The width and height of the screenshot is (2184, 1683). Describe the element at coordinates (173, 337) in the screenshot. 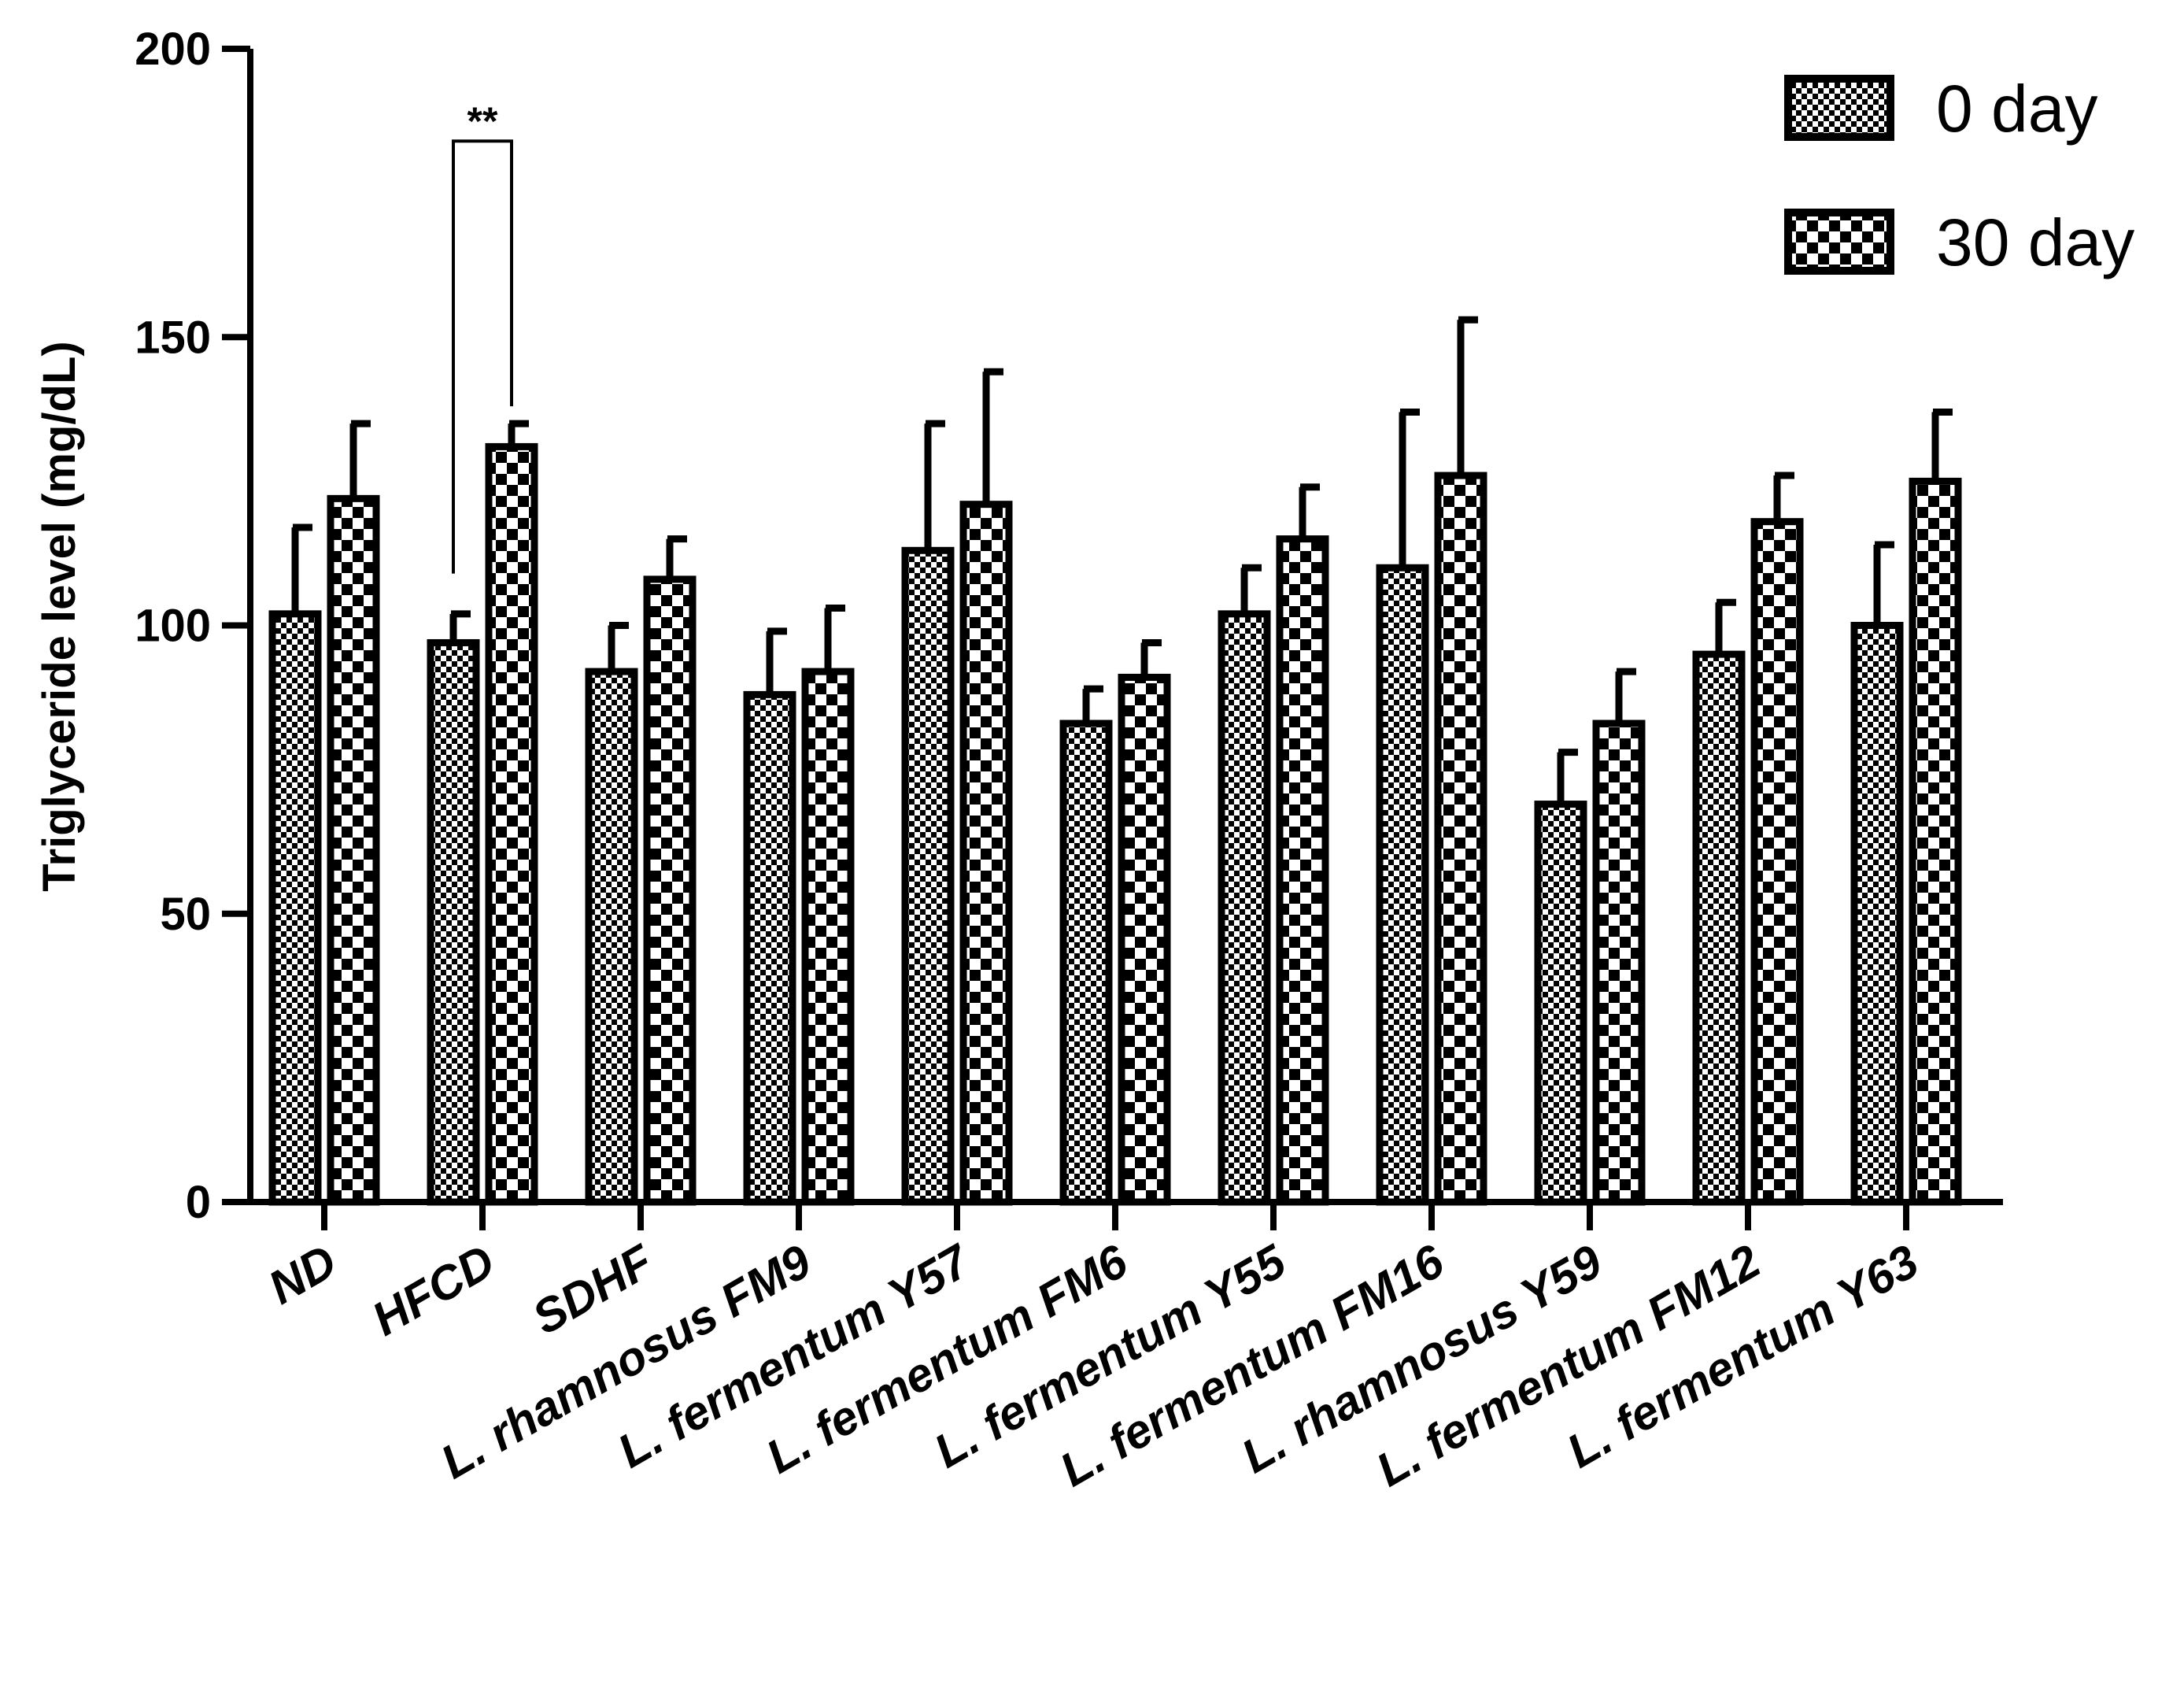

I see `y-tick-label: 150` at that location.